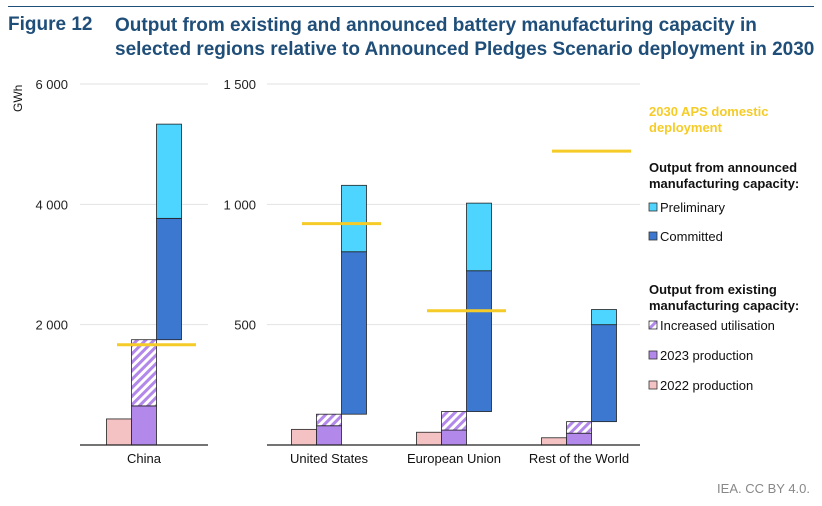 This screenshot has height=506, width=822. Describe the element at coordinates (653, 236) in the screenshot. I see `legend-committed-swatch` at that location.